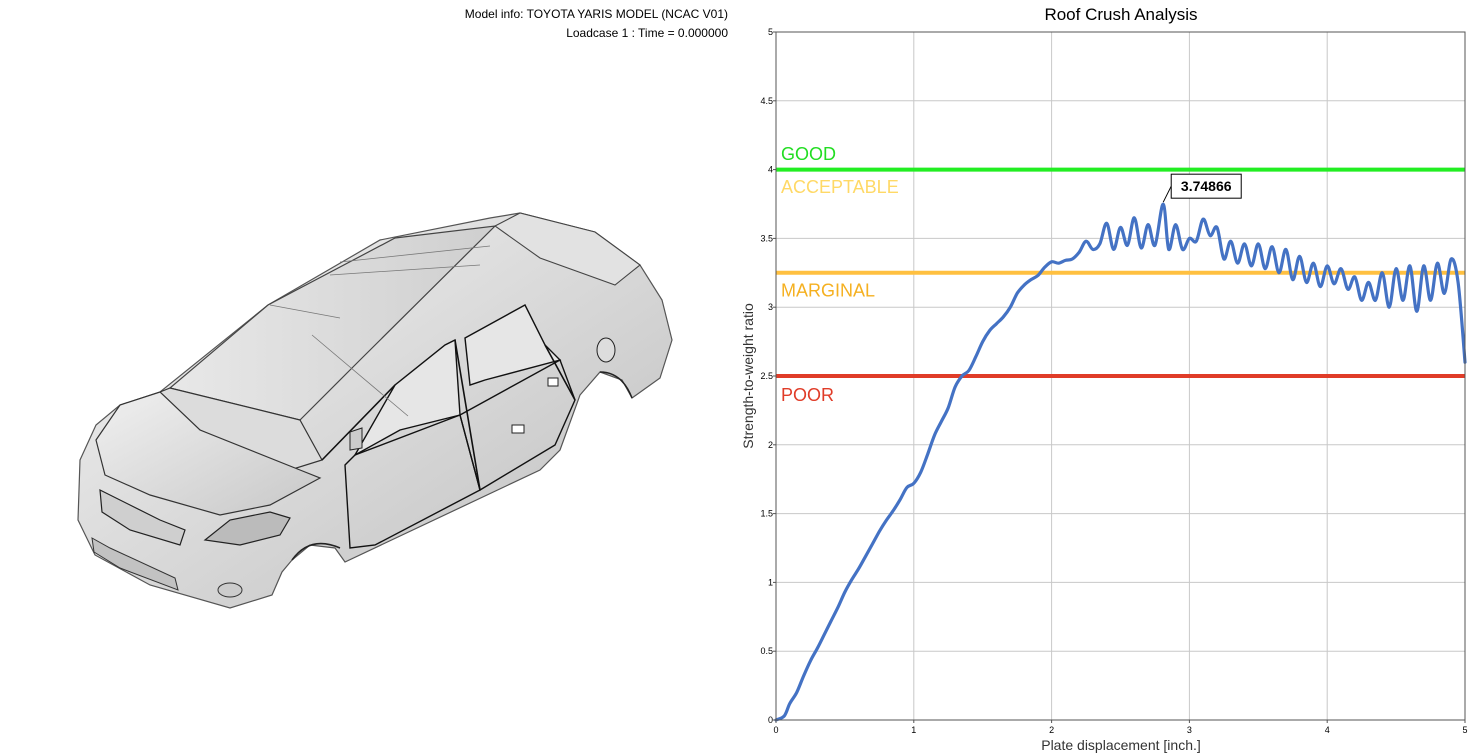 The image size is (1472, 756). Describe the element at coordinates (807, 395) in the screenshot. I see `threshold-label-poor: POOR` at that location.